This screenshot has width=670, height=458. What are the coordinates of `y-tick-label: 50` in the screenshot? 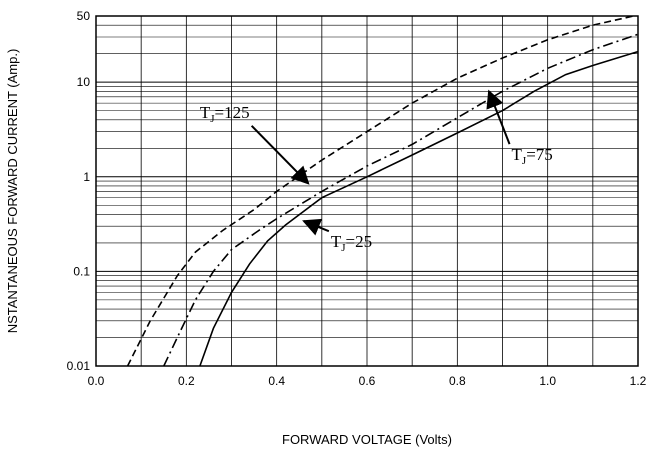 It's located at (84, 16).